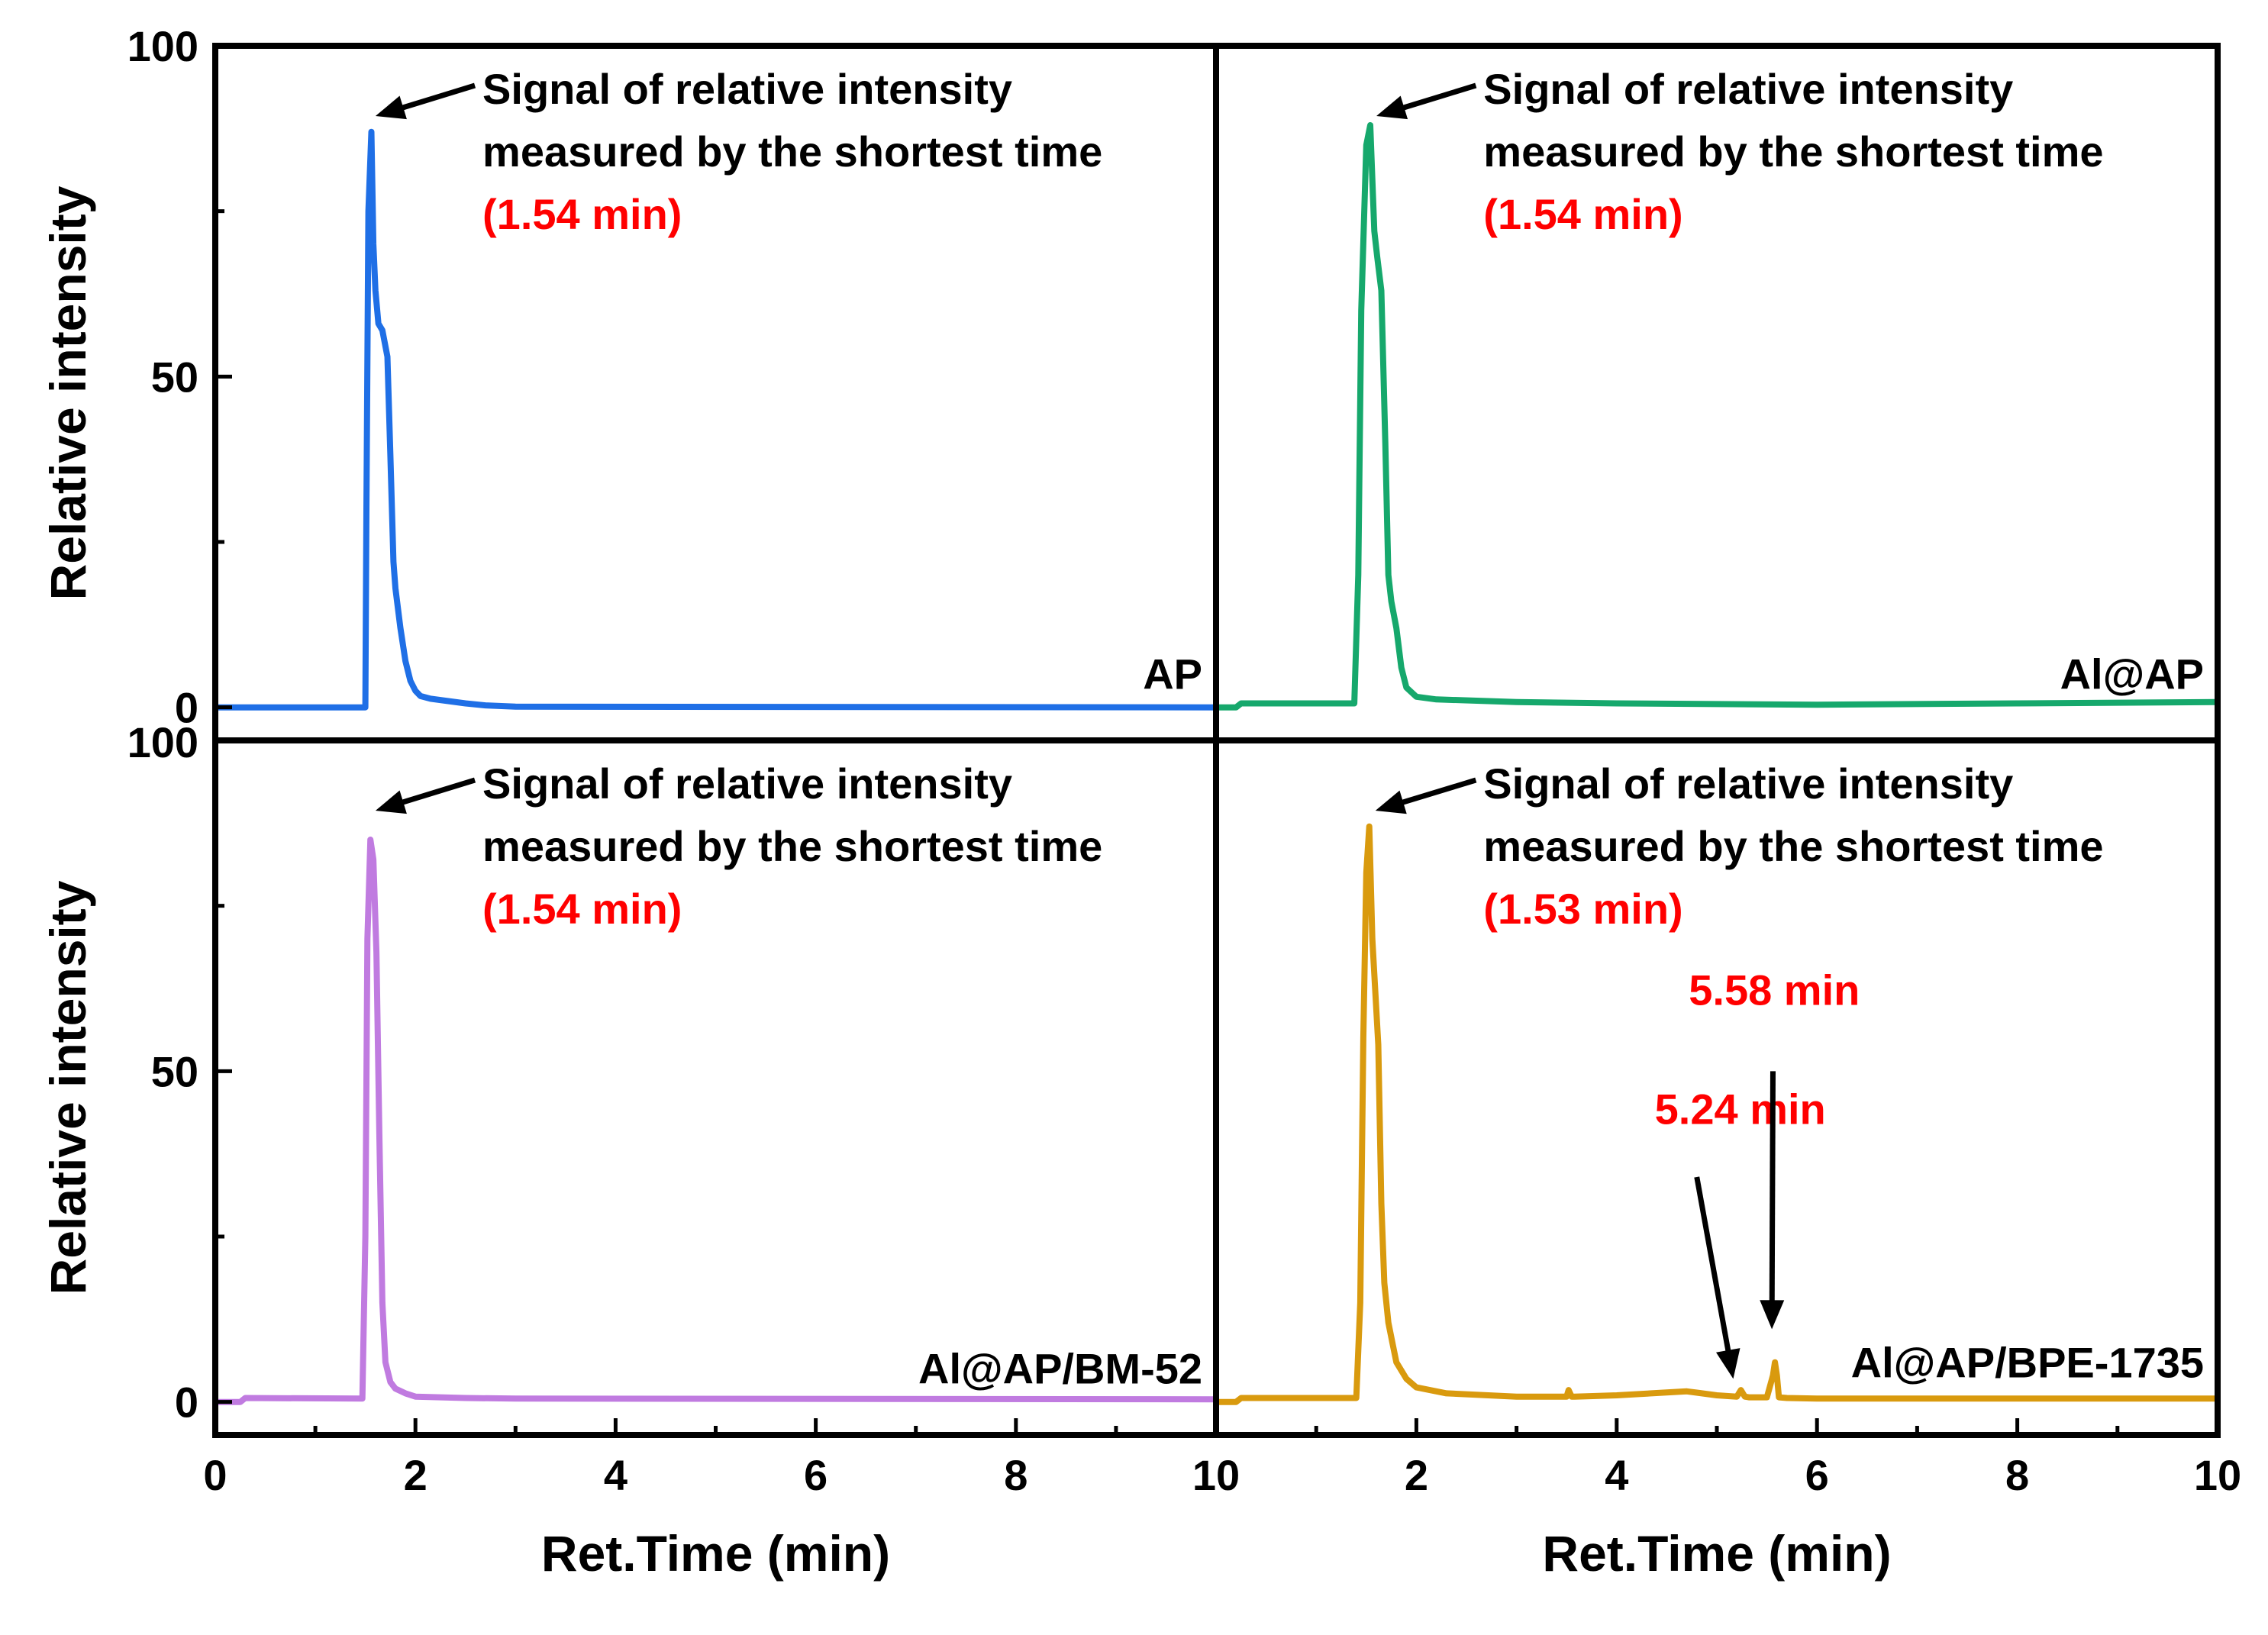 The height and width of the screenshot is (1635, 2268). Describe the element at coordinates (1774, 990) in the screenshot. I see `minor-peak-label-5-58: 5.58 min` at that location.